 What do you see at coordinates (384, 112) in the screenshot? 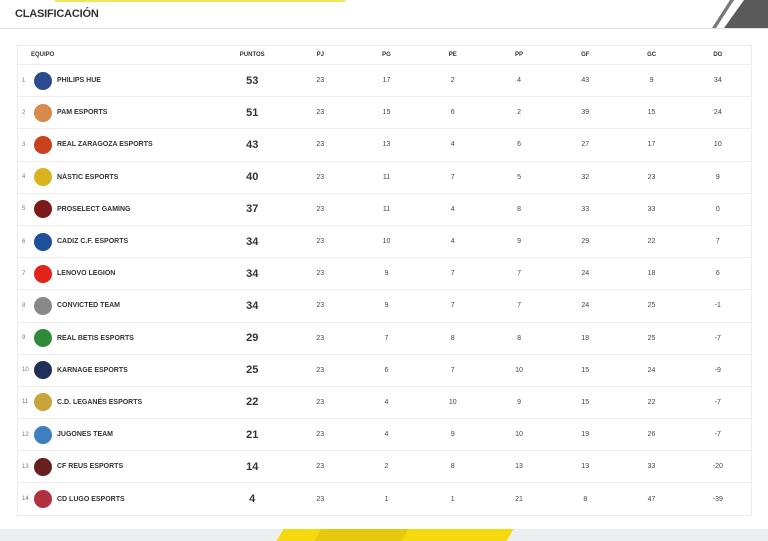
I see `table-row: 2 PAM ESPORTS 51 23 15 6 2 39 15 24` at bounding box center [384, 112].